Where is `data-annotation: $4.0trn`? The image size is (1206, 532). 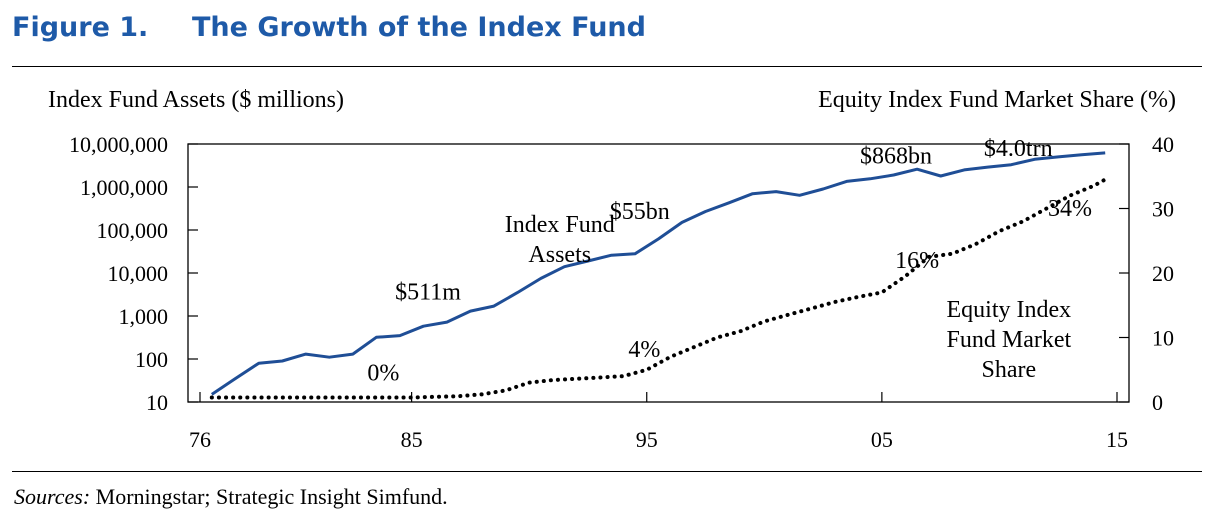 data-annotation: $4.0trn is located at coordinates (1018, 149).